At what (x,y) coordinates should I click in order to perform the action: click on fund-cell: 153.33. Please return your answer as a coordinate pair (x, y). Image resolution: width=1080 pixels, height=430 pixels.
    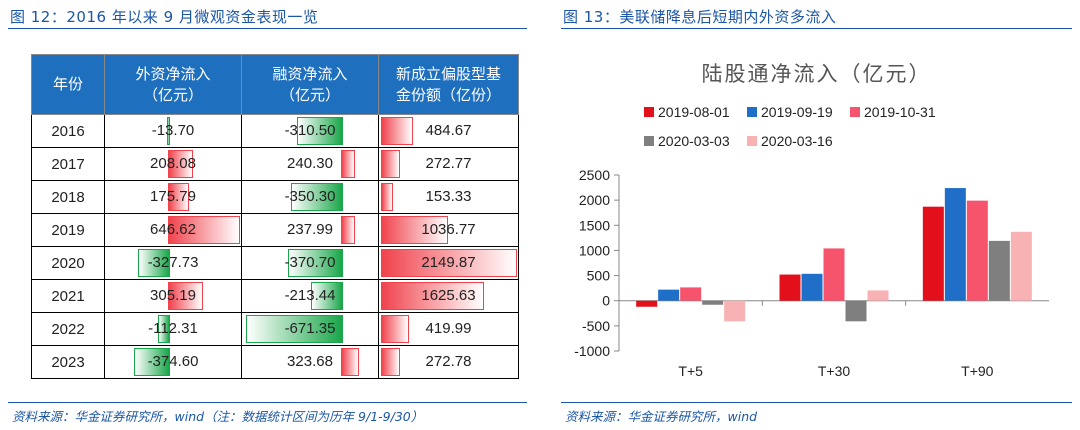
    Looking at the image, I should click on (448, 197).